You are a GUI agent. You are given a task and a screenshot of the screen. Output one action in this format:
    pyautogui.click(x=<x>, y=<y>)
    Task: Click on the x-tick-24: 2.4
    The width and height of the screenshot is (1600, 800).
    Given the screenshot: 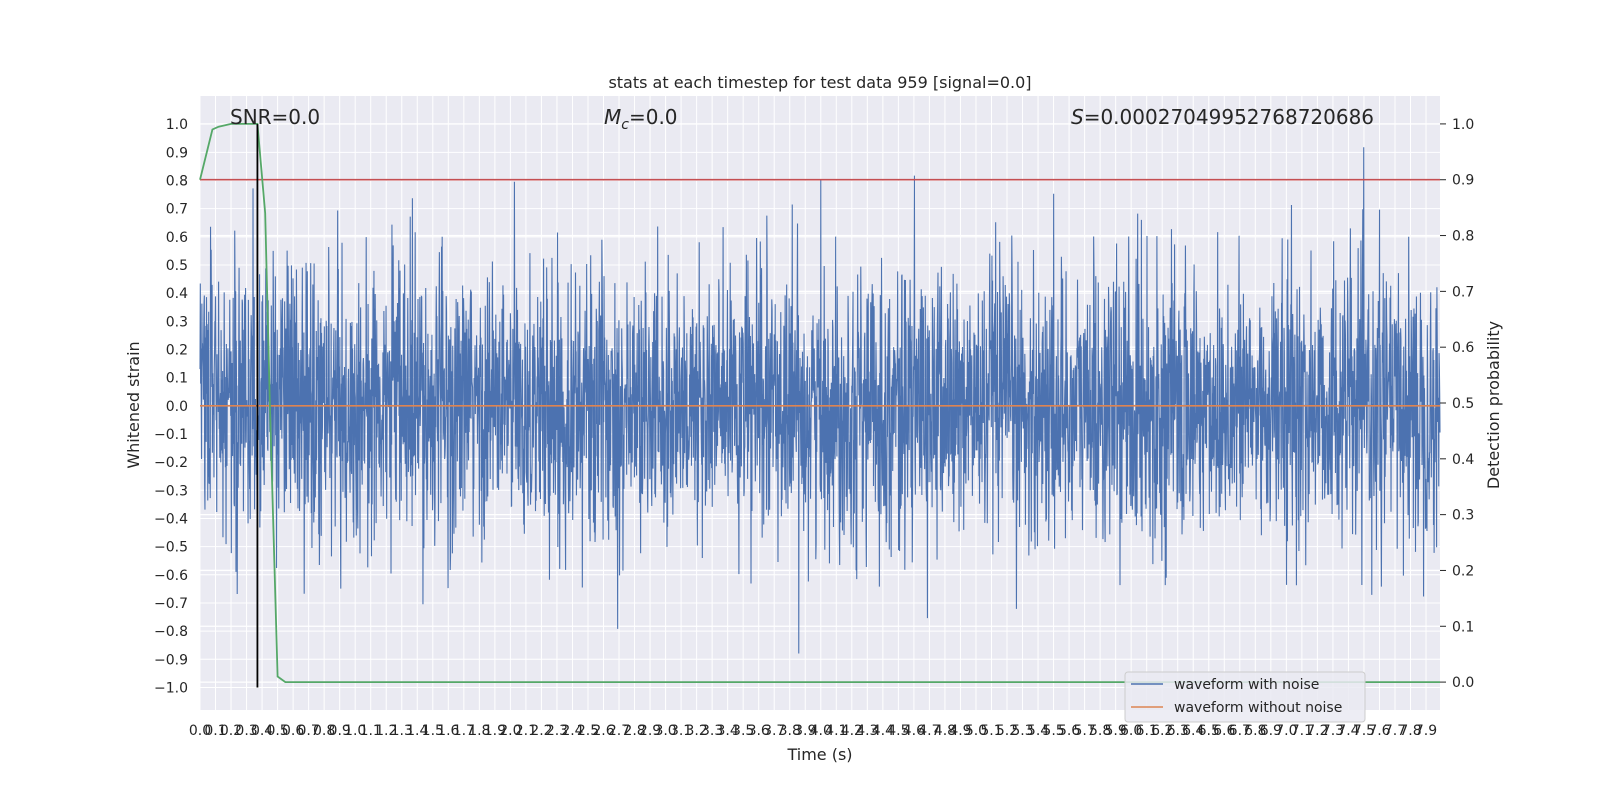 What is the action you would take?
    pyautogui.click(x=572, y=731)
    